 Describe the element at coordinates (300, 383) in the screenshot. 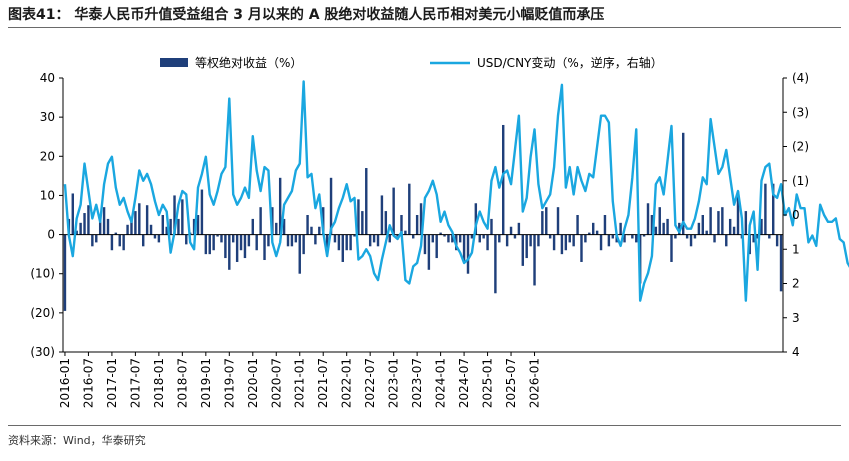

I see `x-tick-label-10: 2021-01` at that location.